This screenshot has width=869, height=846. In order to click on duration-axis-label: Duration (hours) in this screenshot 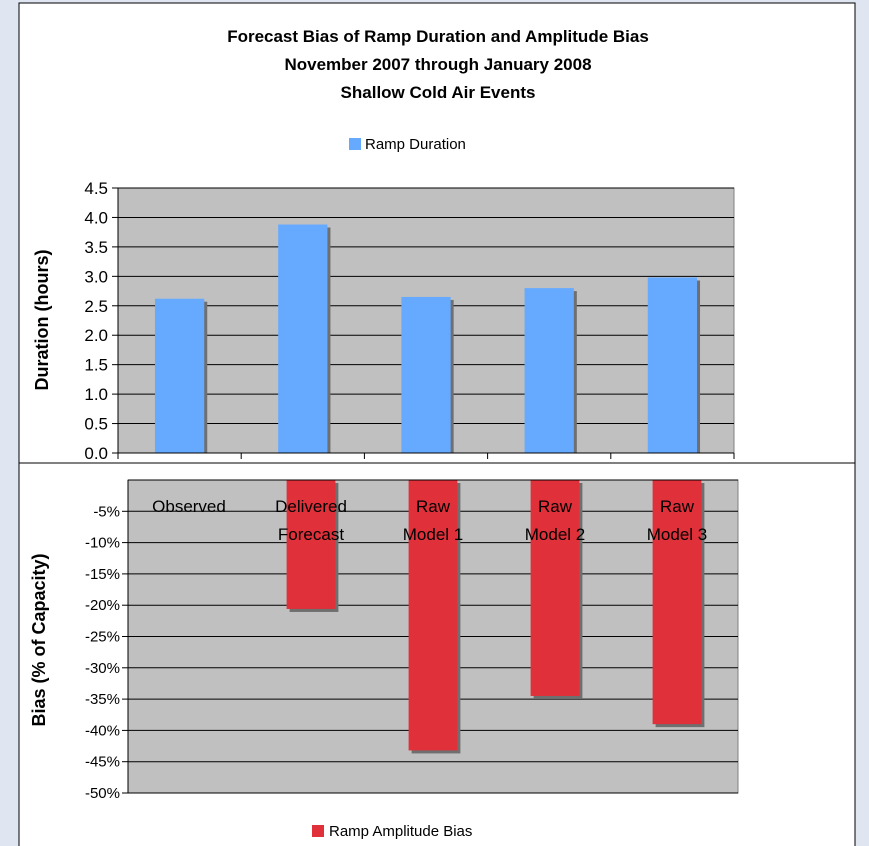, I will do `click(42, 320)`.